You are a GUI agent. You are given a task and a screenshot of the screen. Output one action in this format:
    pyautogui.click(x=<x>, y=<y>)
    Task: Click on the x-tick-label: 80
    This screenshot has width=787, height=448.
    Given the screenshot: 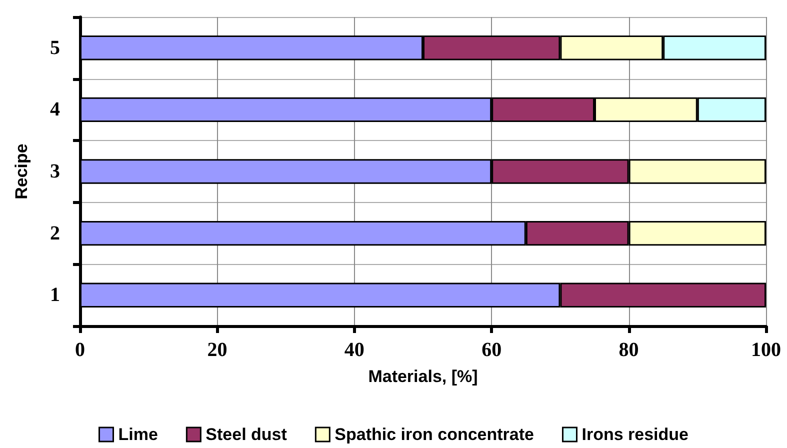 What is the action you would take?
    pyautogui.click(x=628, y=350)
    